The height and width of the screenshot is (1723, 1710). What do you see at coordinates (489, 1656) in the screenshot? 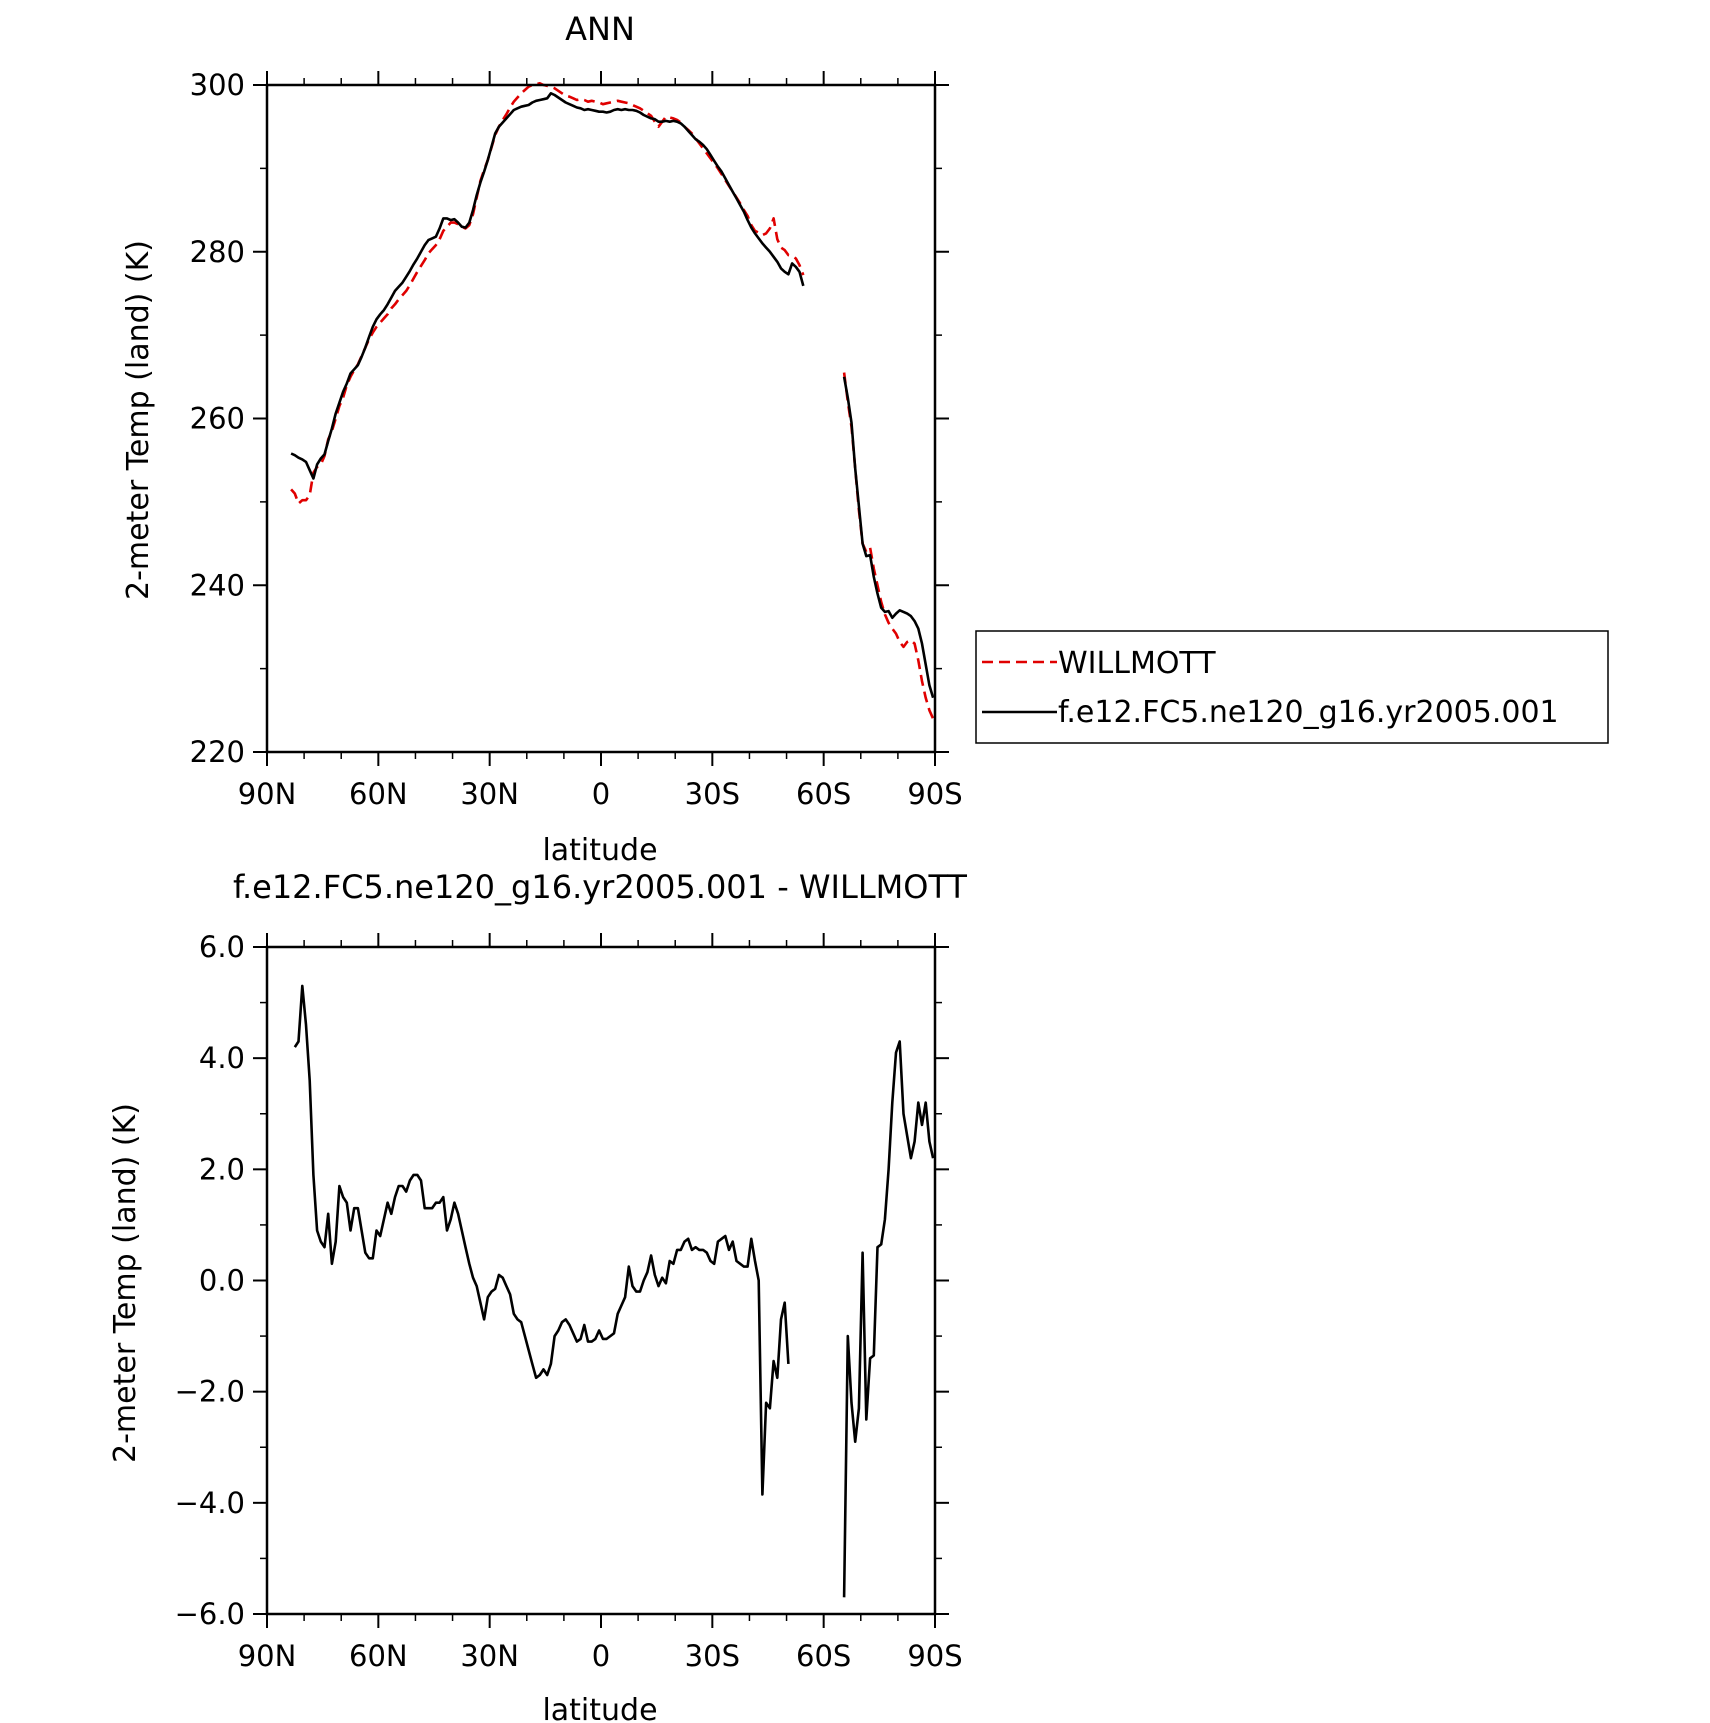
I see `bottom-x-tick-label: 30N` at bounding box center [489, 1656].